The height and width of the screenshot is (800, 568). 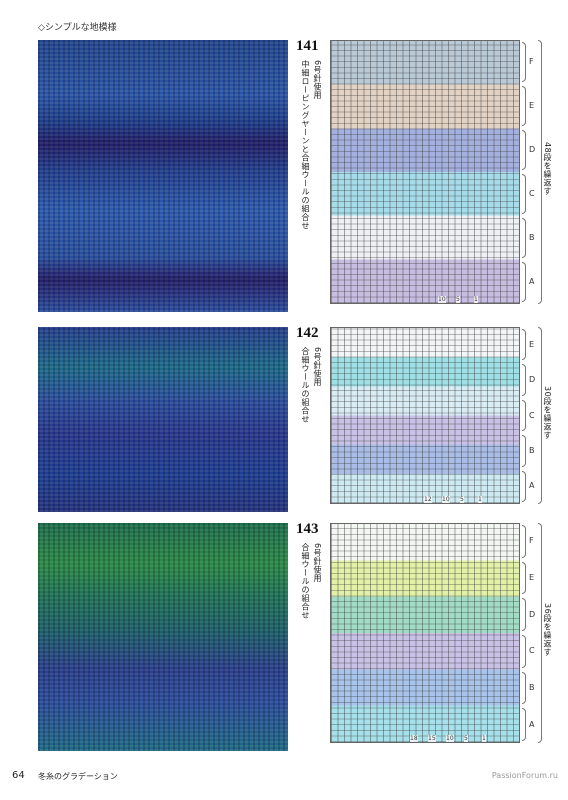 I want to click on page-number: 64, so click(x=18, y=775).